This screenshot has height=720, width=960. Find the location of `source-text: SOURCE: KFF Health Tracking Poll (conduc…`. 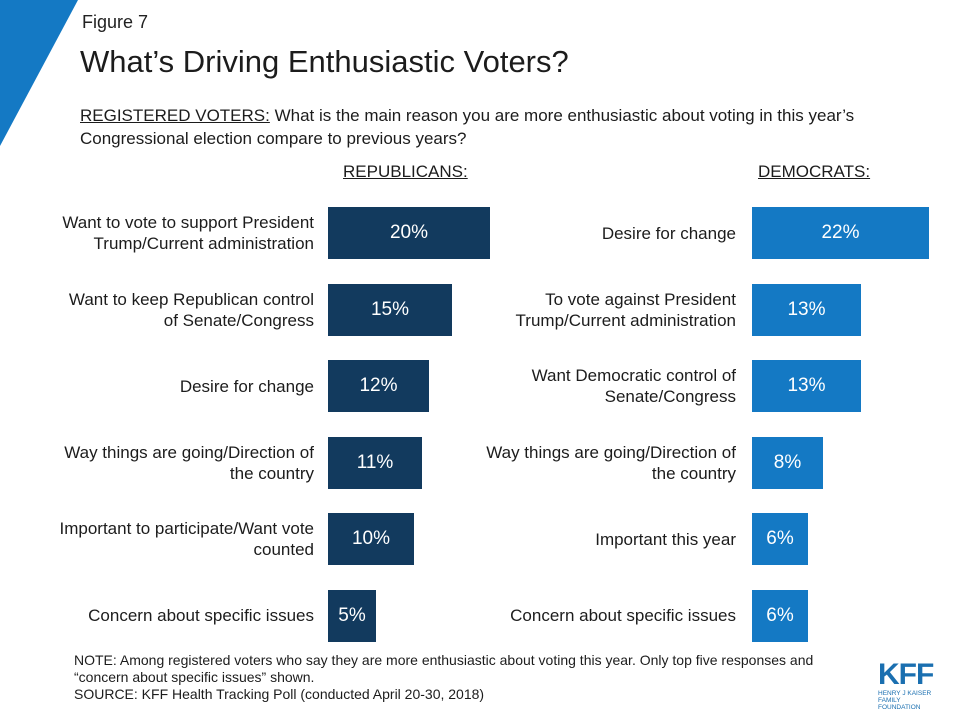

source-text: SOURCE: KFF Health Tracking Poll (conduc… is located at coordinates (279, 694).